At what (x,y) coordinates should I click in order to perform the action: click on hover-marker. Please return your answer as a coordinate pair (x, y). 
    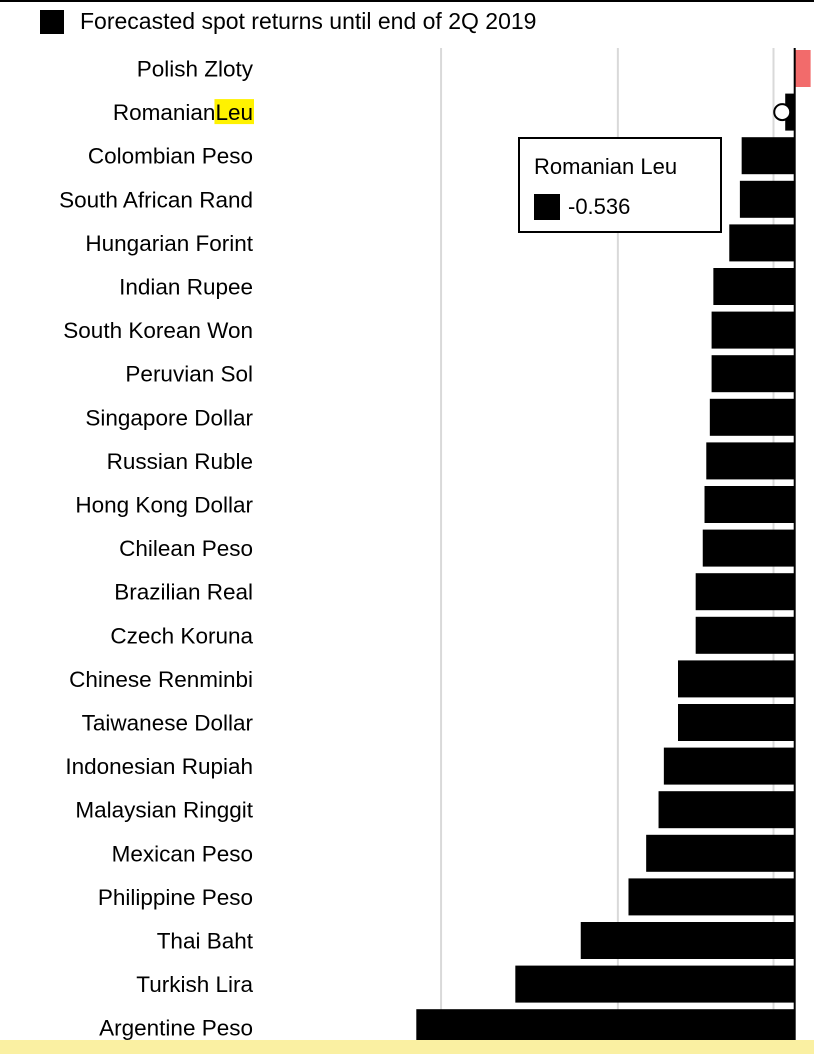
    Looking at the image, I should click on (782, 112).